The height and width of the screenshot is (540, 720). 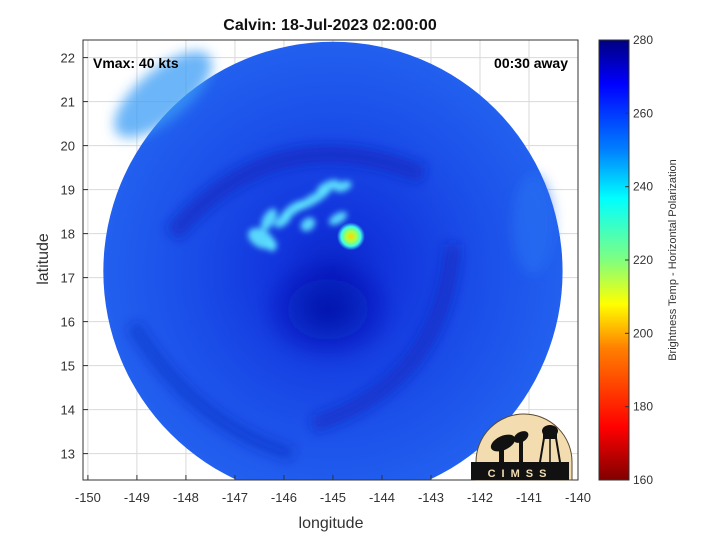 I want to click on y-tick-label: 15, so click(x=68, y=366).